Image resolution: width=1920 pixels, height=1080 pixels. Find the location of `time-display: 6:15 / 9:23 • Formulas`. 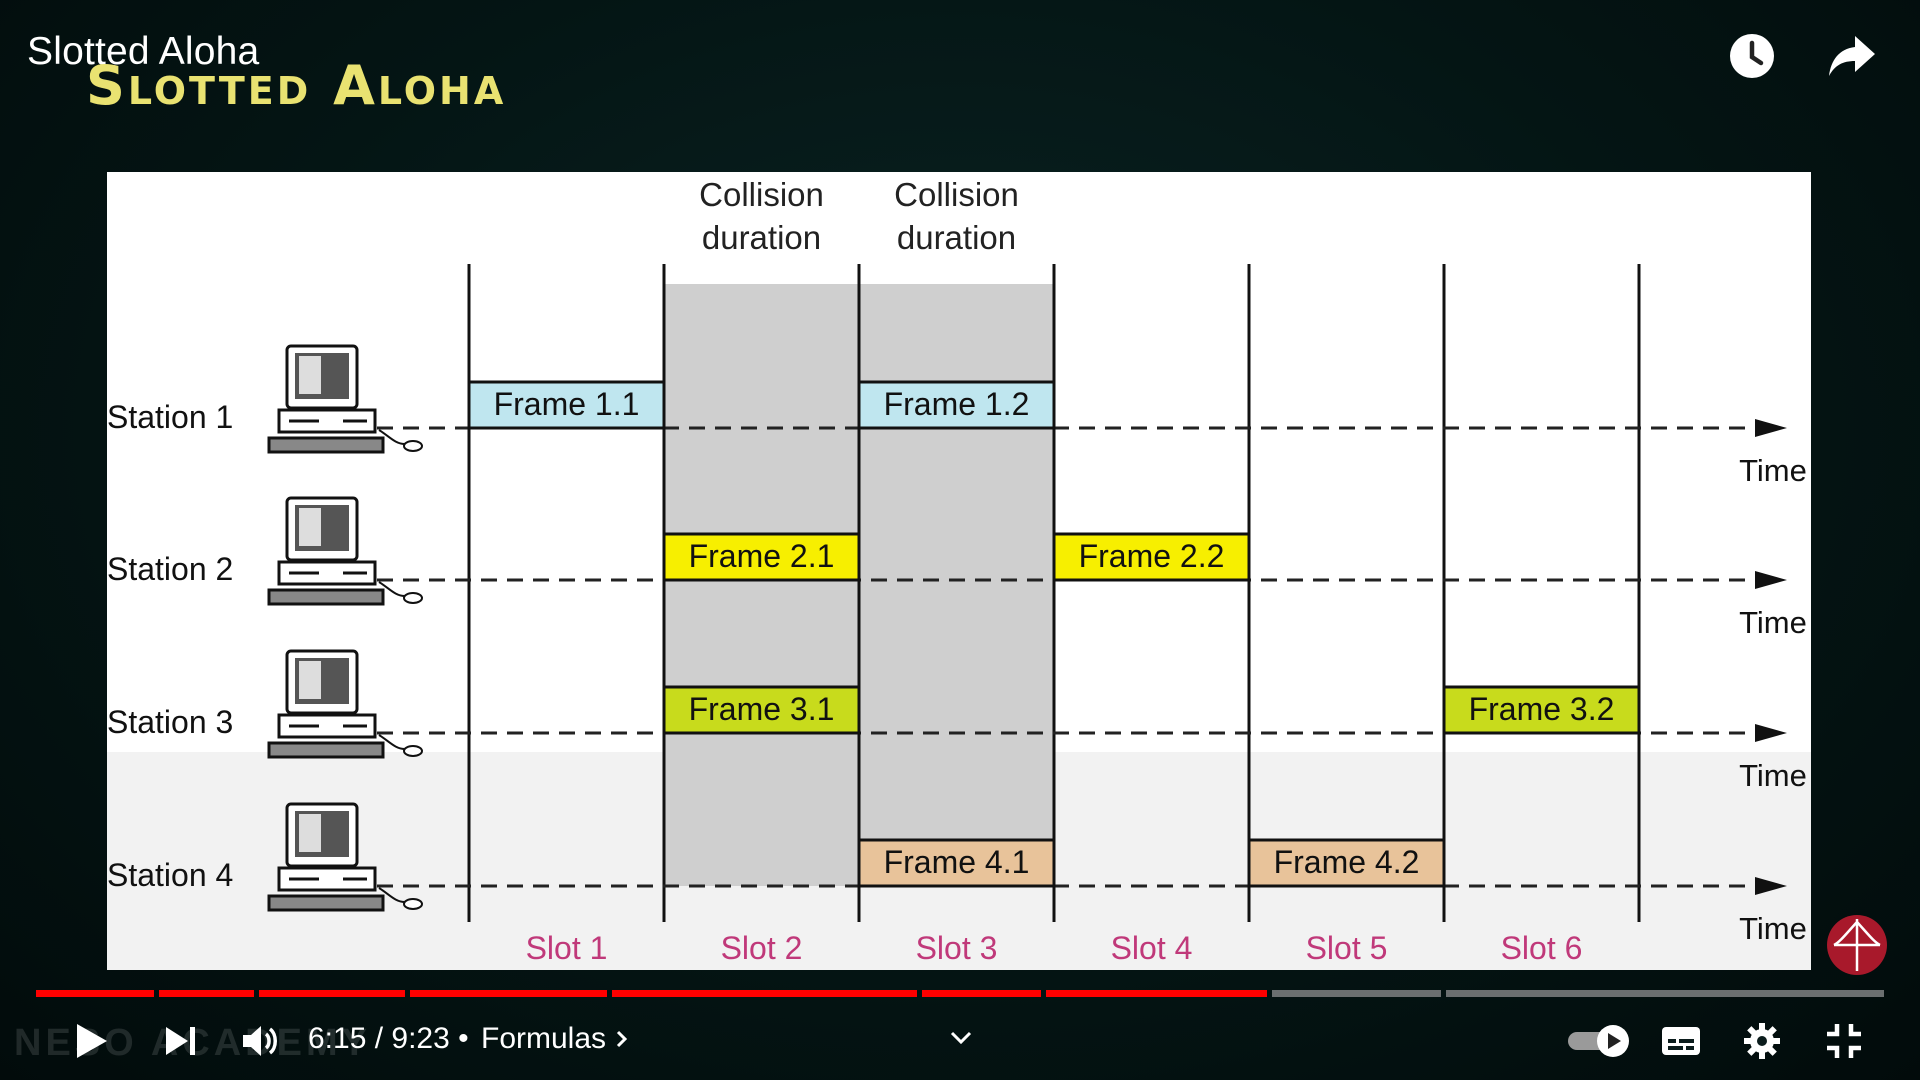

time-display: 6:15 / 9:23 • Formulas is located at coordinates (469, 1039).